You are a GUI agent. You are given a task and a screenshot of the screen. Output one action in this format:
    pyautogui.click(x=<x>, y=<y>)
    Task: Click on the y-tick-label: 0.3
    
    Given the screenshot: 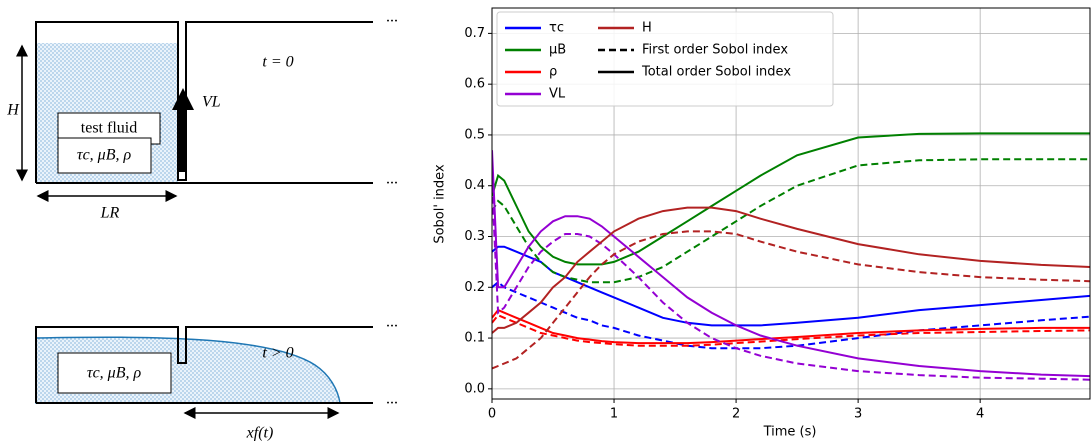 What is the action you would take?
    pyautogui.click(x=474, y=236)
    